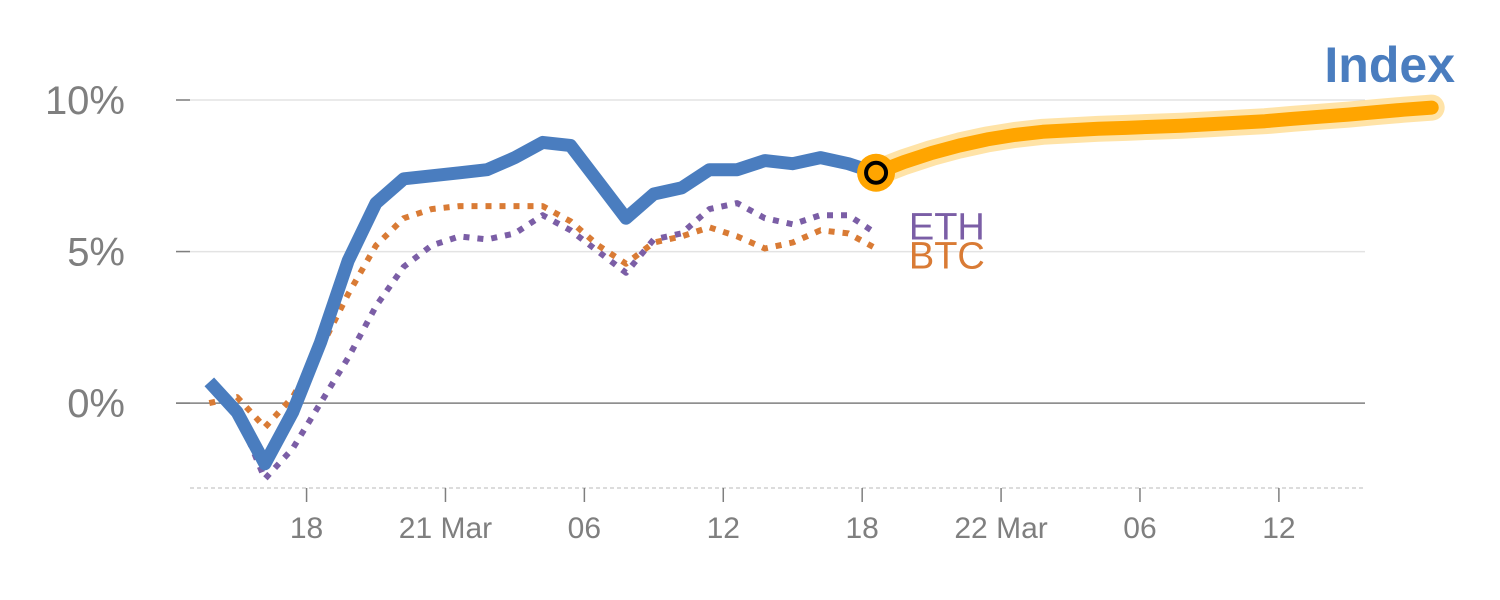 The height and width of the screenshot is (600, 1500). I want to click on series-label-eth: ETH, so click(947, 227).